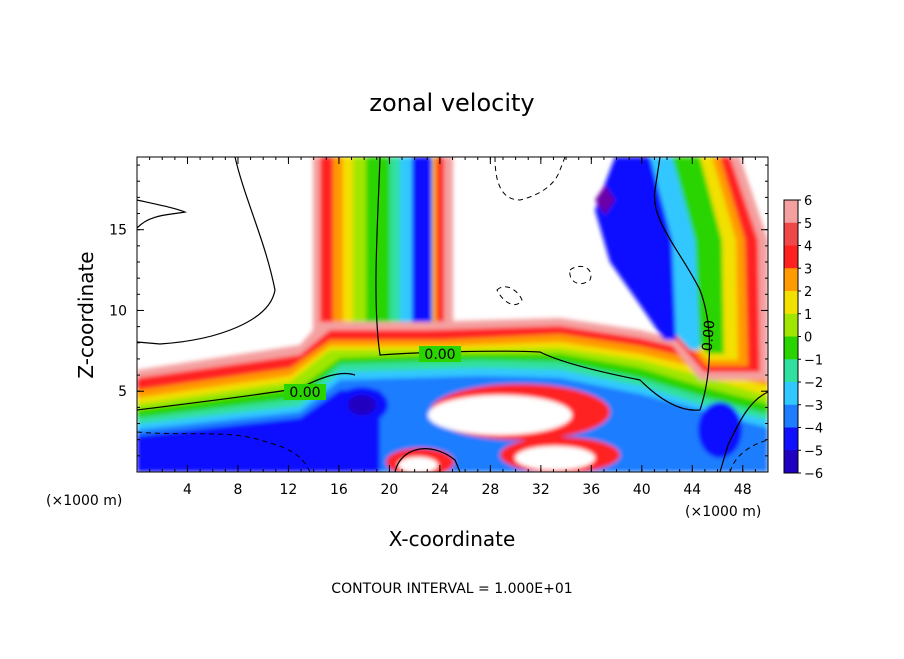 This screenshot has height=659, width=904. I want to click on y-tick-label: 10, so click(118, 311).